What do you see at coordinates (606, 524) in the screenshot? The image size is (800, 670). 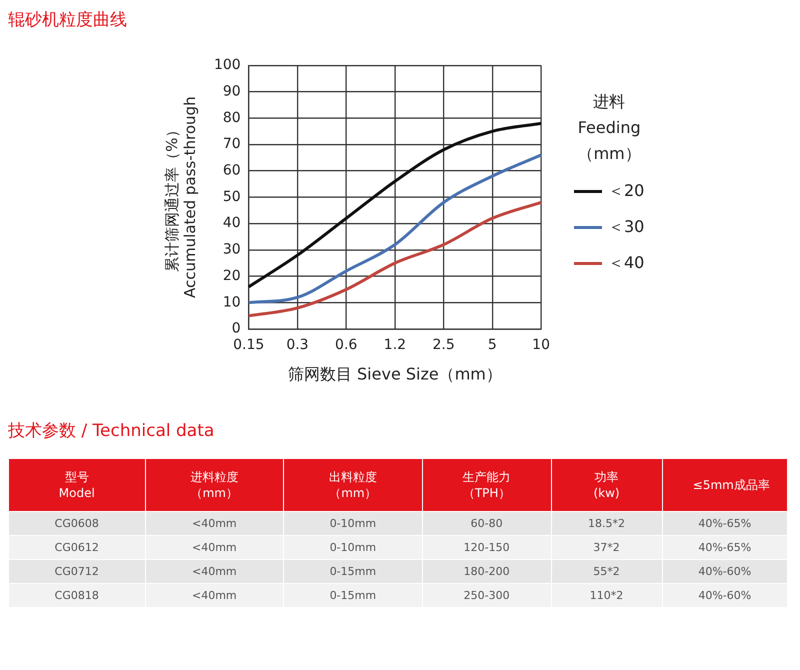 I see `text: 18.5*2` at bounding box center [606, 524].